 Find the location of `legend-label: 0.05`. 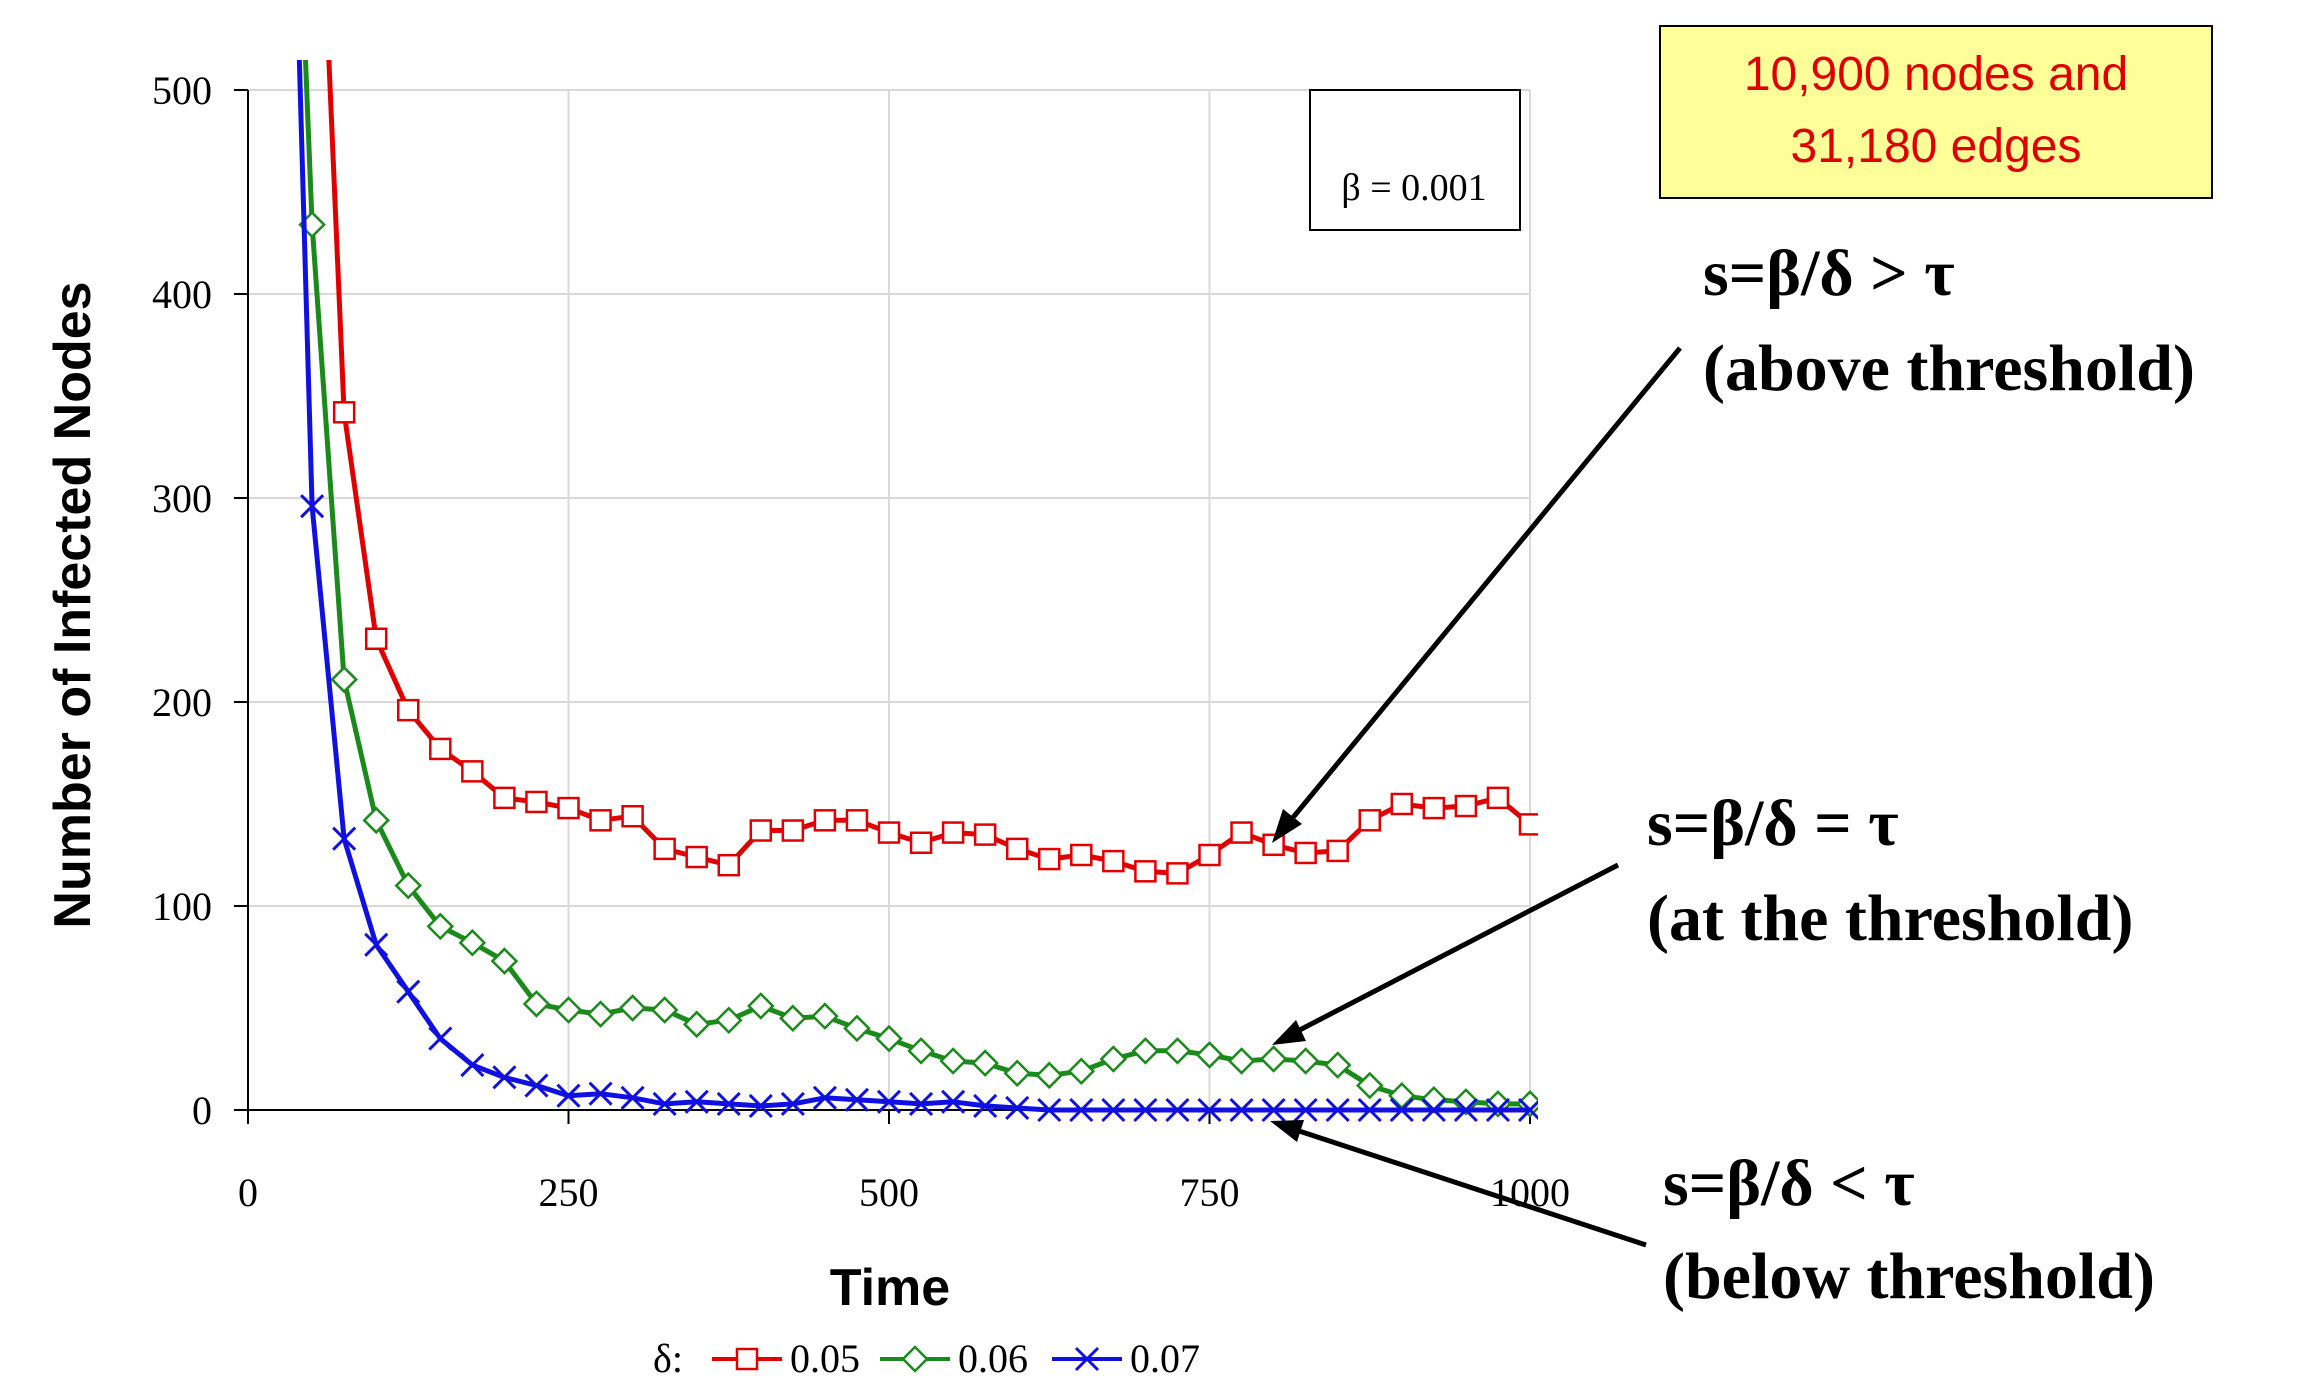

legend-label: 0.05 is located at coordinates (825, 1358).